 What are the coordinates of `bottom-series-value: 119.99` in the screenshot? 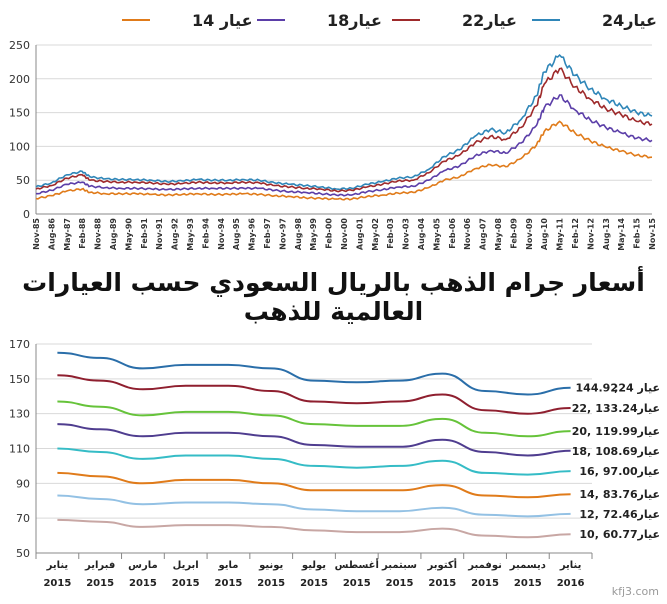 It's located at (616, 431).